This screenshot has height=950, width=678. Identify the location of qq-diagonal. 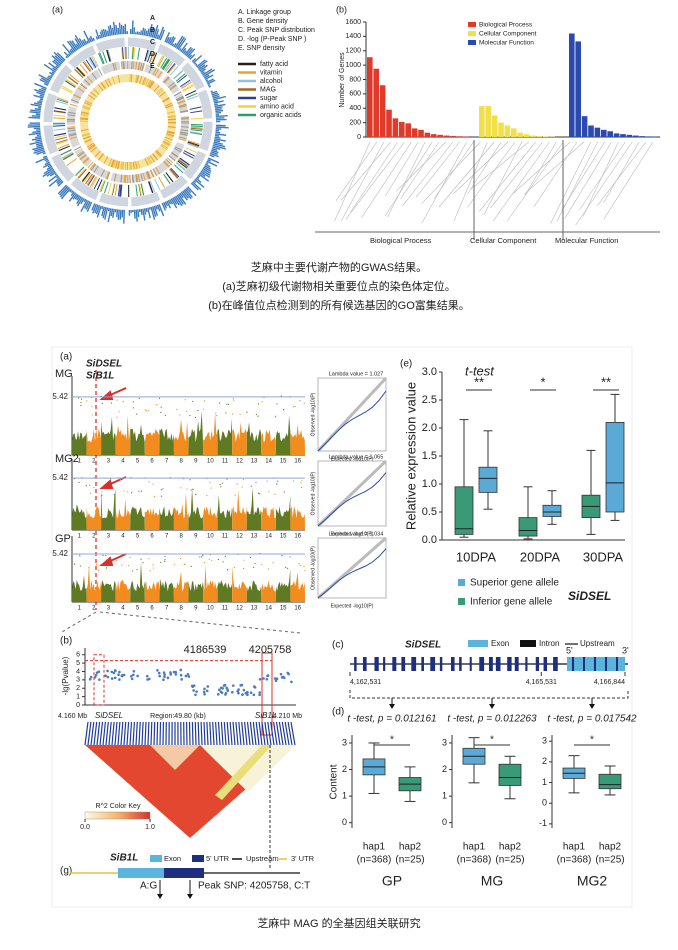
(352, 568).